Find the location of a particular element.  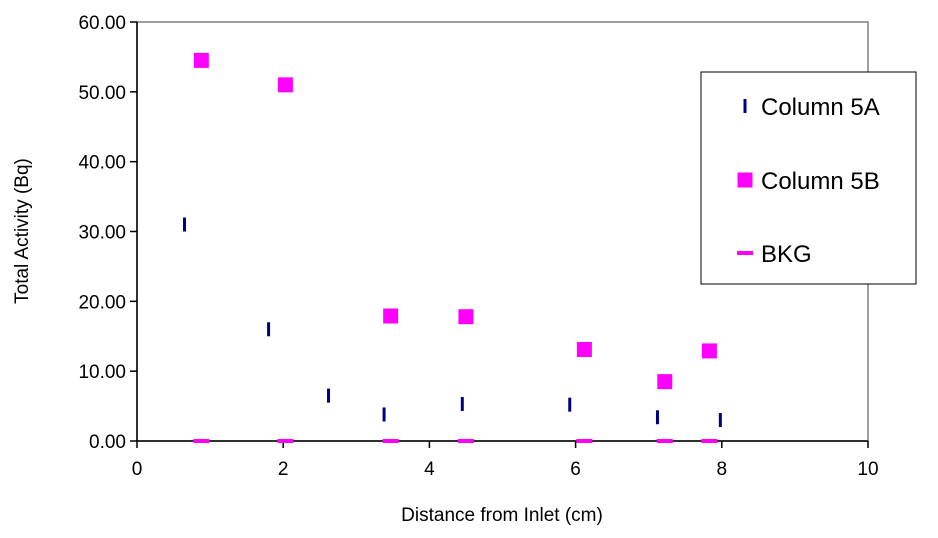

y-tick-label: 60.00 is located at coordinates (102, 23).